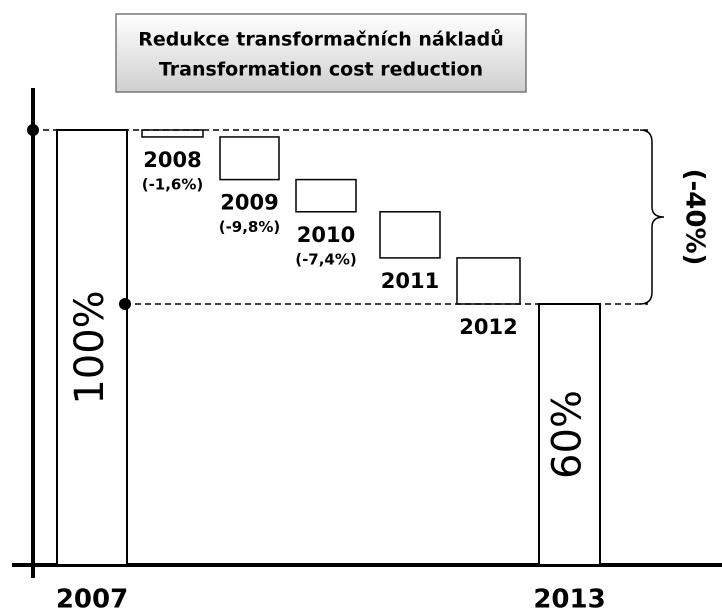 This screenshot has height=614, width=722. What do you see at coordinates (652, 217) in the screenshot?
I see `brace` at bounding box center [652, 217].